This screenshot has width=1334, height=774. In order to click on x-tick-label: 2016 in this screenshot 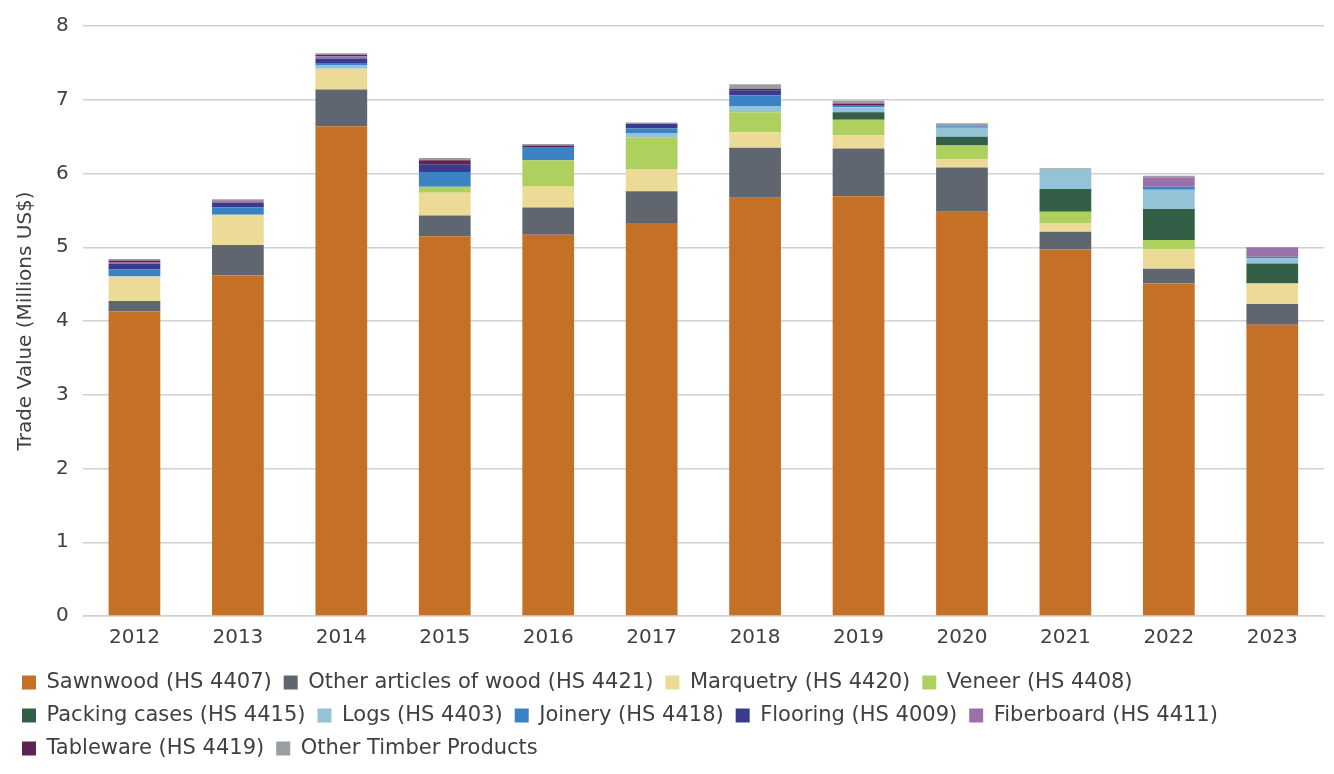, I will do `click(548, 636)`.